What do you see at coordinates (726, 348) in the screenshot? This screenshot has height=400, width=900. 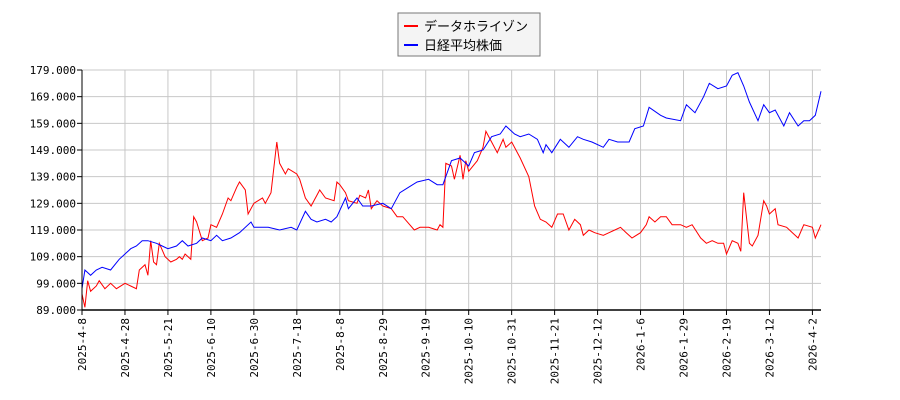 I see `x-tick-label: 2026-2-19` at bounding box center [726, 348].